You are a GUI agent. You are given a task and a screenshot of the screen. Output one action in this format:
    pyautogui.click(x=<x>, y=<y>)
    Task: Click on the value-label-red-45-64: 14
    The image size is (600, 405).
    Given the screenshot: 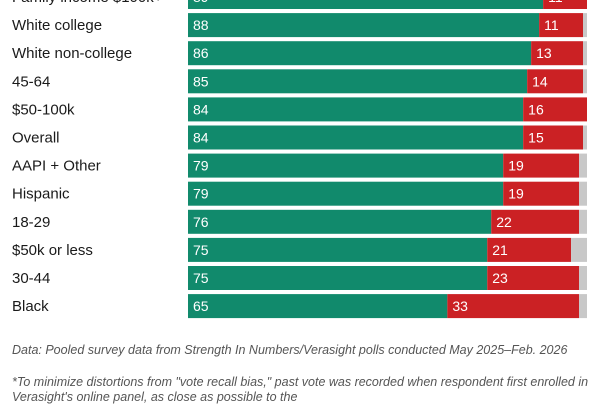 What is the action you would take?
    pyautogui.click(x=540, y=81)
    